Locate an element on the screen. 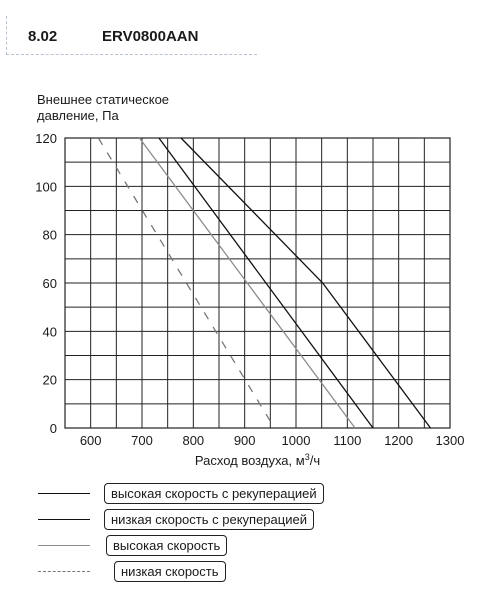  x-tick-label: 1000 is located at coordinates (296, 440).